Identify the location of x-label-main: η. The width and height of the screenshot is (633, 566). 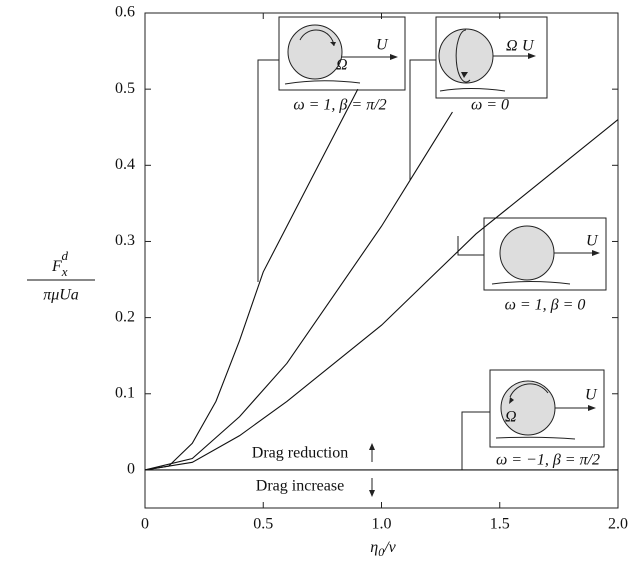
(374, 547).